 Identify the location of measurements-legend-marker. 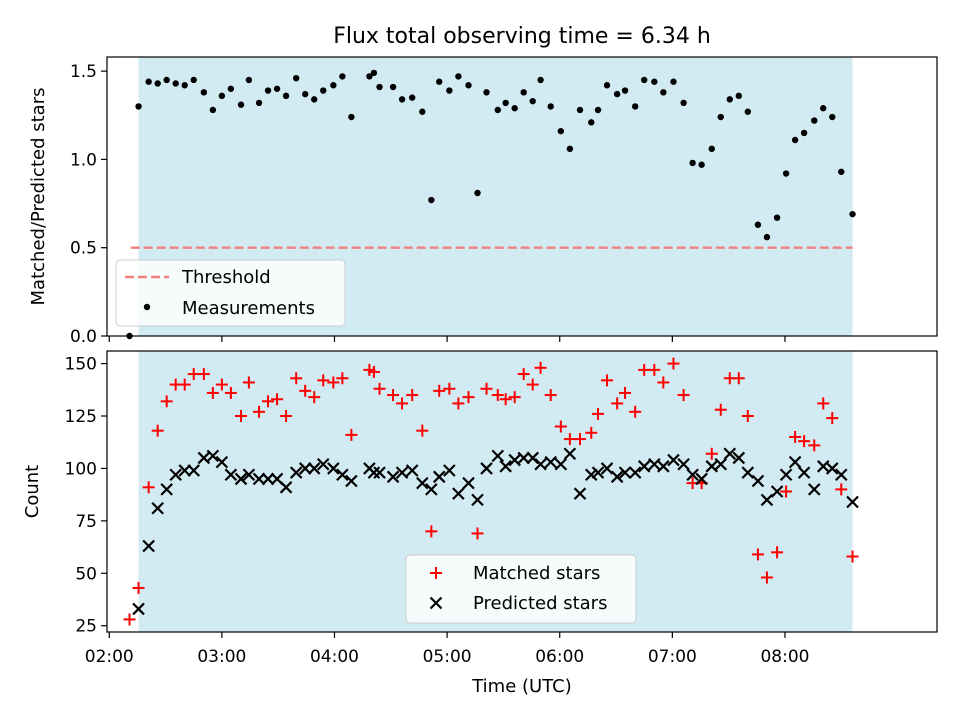
(147, 307).